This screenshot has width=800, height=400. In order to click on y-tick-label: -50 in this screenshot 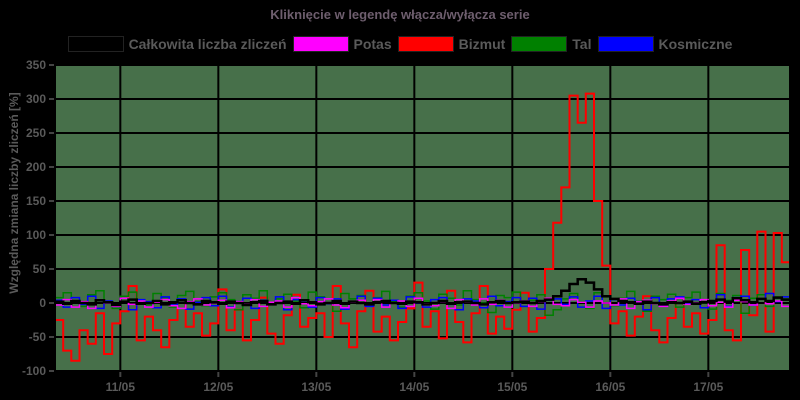, I will do `click(38, 337)`.